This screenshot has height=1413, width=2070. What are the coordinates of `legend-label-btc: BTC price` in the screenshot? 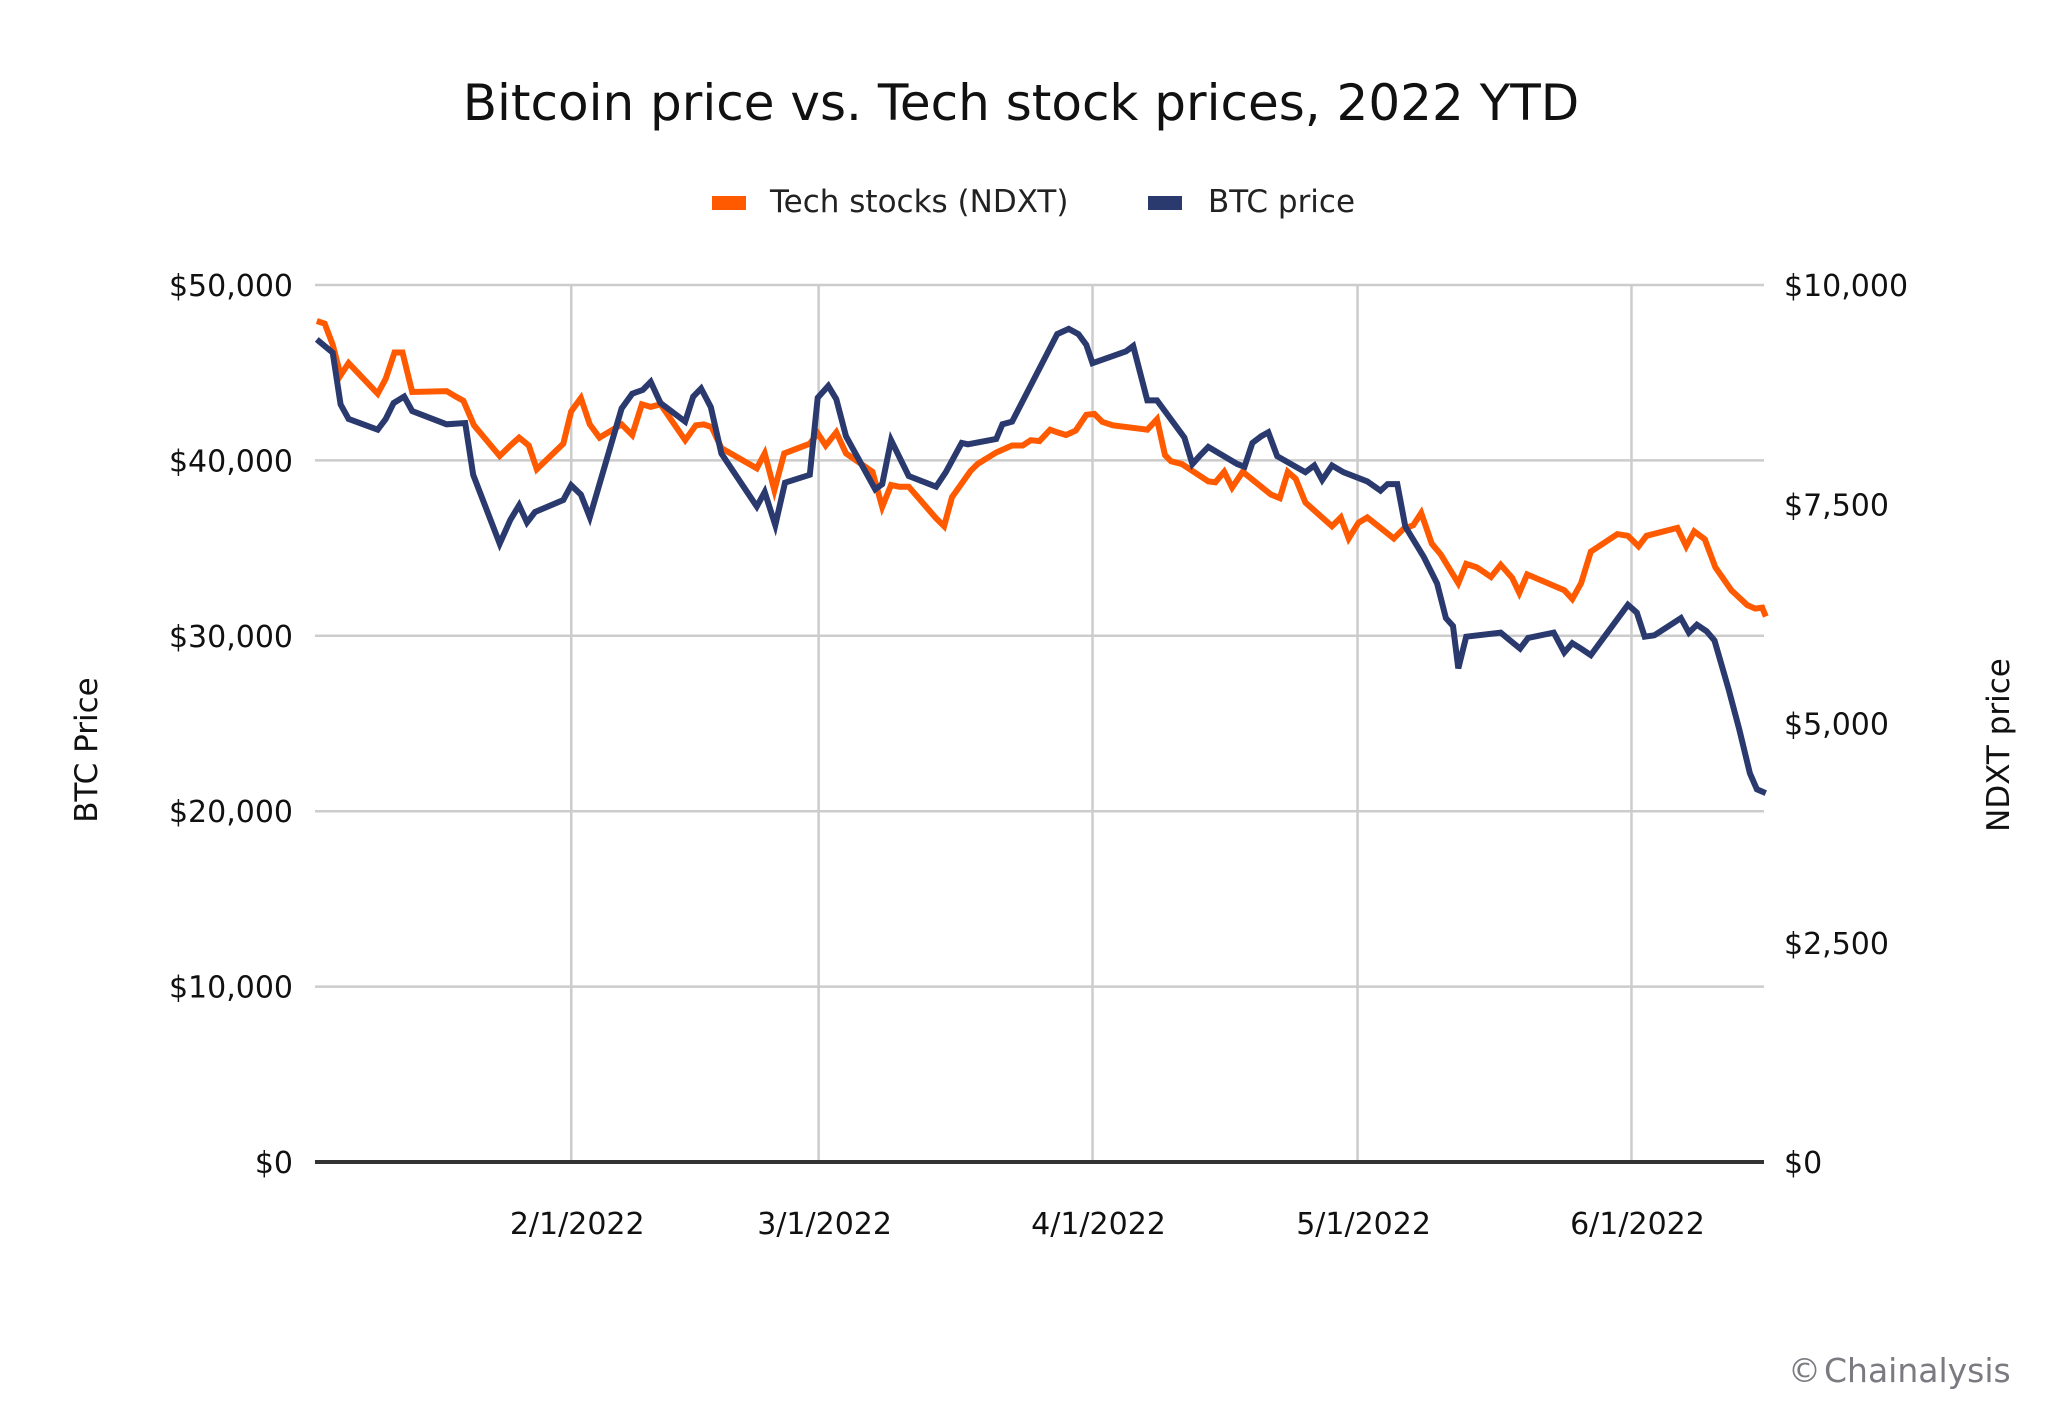 It's located at (1281, 202).